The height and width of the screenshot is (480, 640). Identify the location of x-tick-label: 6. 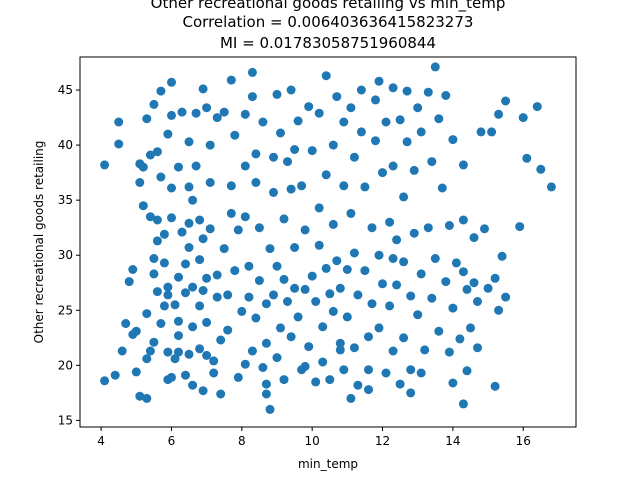
(172, 441).